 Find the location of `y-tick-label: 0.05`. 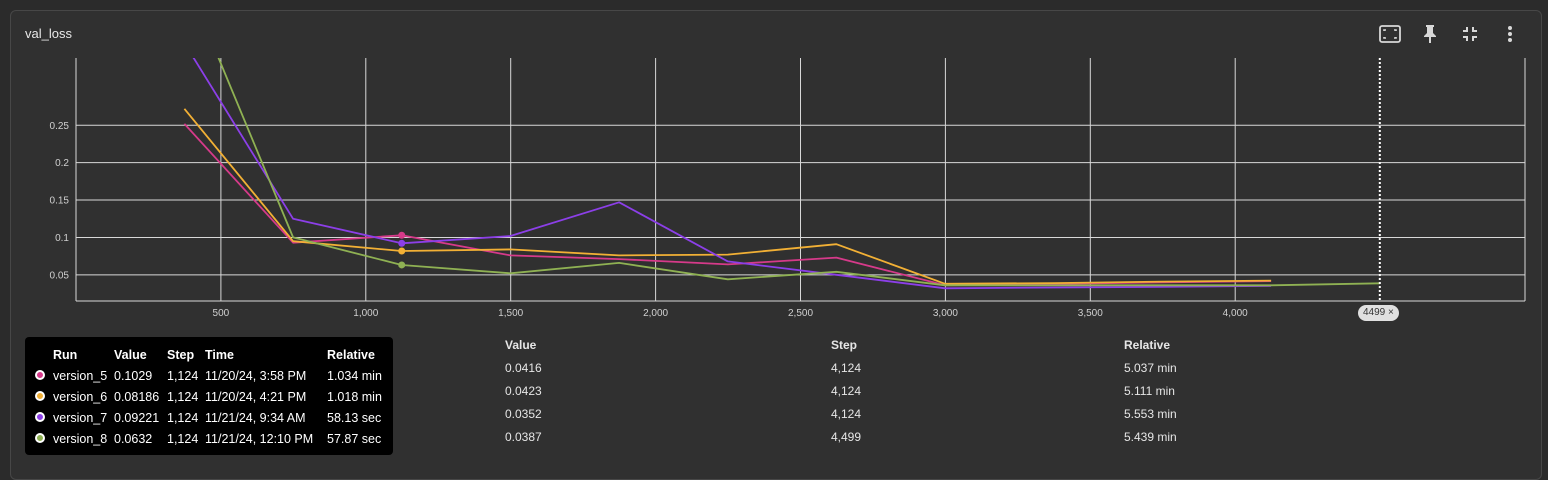

y-tick-label: 0.05 is located at coordinates (60, 275).